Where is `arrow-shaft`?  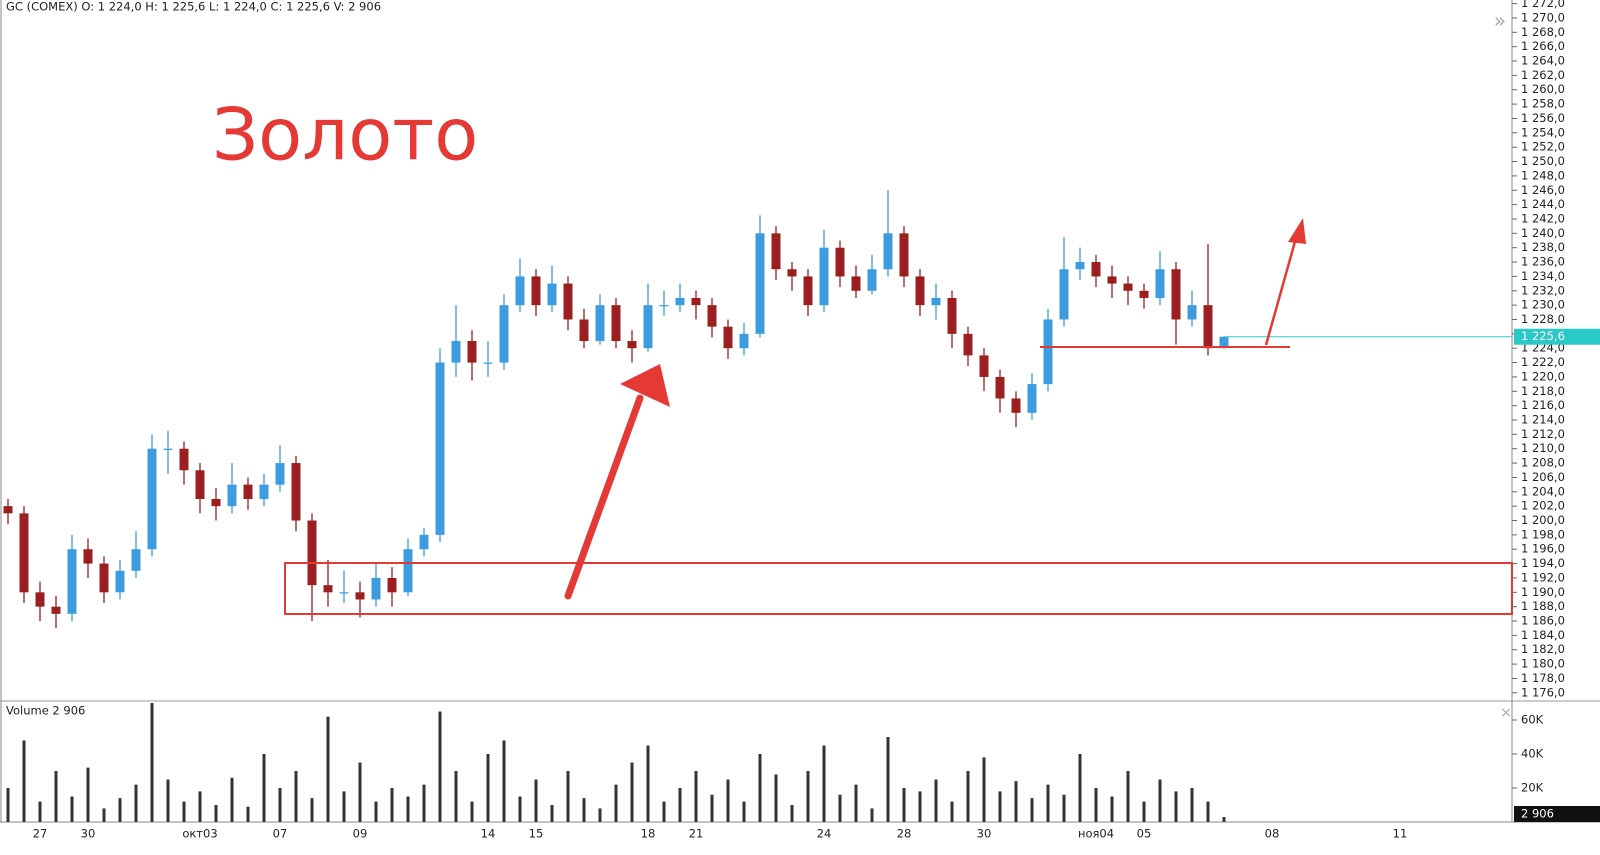 arrow-shaft is located at coordinates (1281, 291).